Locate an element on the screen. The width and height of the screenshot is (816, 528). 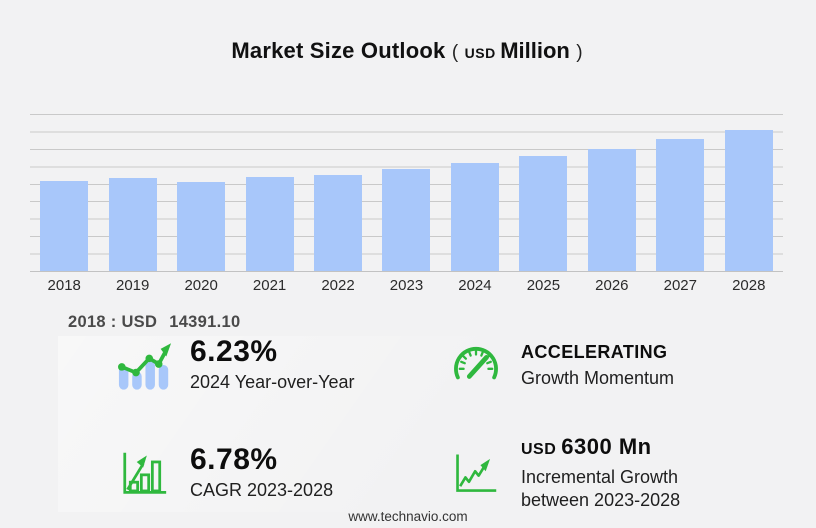
incremental-value: USD 6300 Mn is located at coordinates (616, 448).